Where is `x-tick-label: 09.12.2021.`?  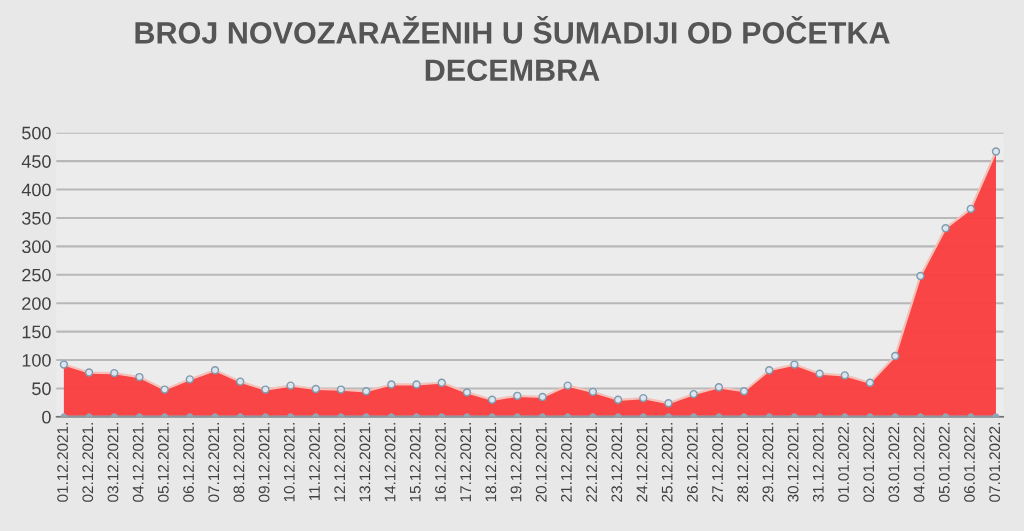 x-tick-label: 09.12.2021. is located at coordinates (264, 462).